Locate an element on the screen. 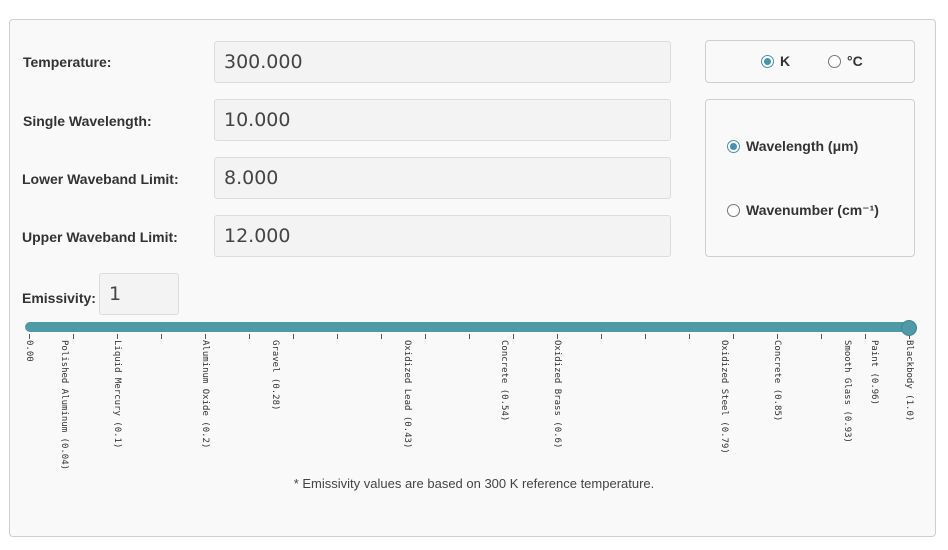  emissivity-slider-handle is located at coordinates (909, 328).